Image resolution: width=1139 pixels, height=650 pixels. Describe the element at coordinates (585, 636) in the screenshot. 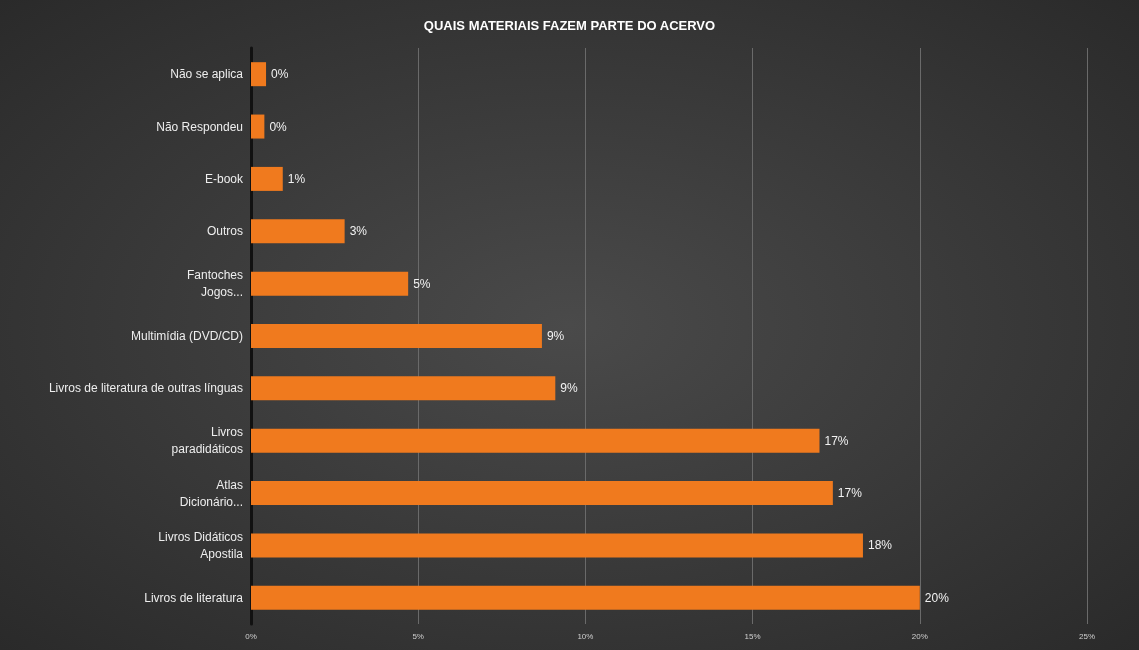

I see `x-tick-label: 10%` at that location.